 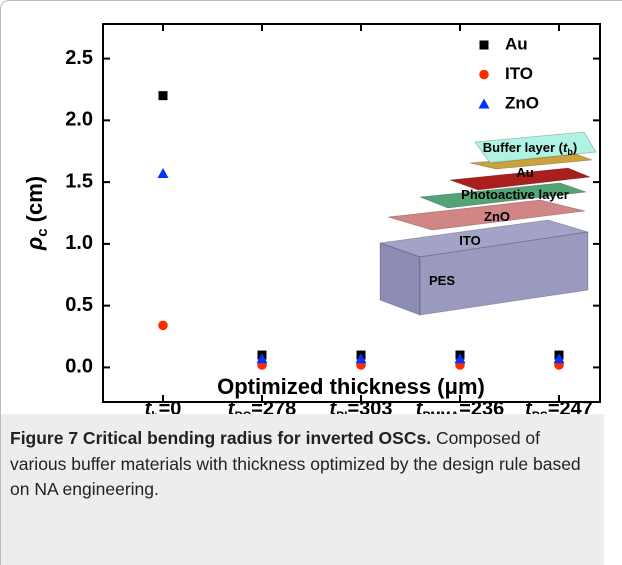 What do you see at coordinates (530, 148) in the screenshot?
I see `inset-label: Buffer layer (tb)` at bounding box center [530, 148].